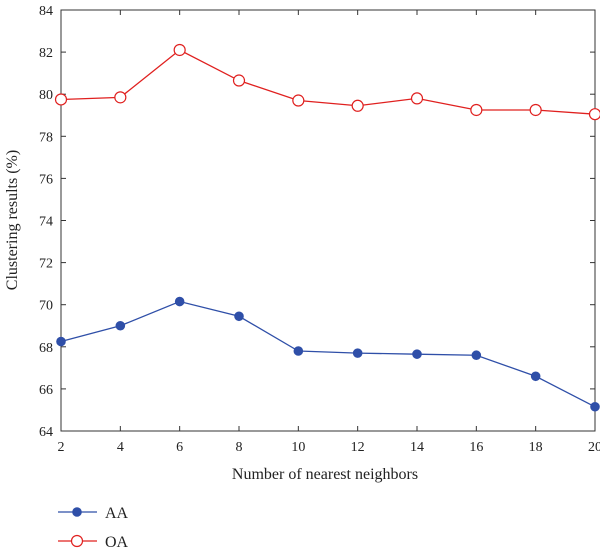  Describe the element at coordinates (536, 447) in the screenshot. I see `x-tick-label: 18` at that location.